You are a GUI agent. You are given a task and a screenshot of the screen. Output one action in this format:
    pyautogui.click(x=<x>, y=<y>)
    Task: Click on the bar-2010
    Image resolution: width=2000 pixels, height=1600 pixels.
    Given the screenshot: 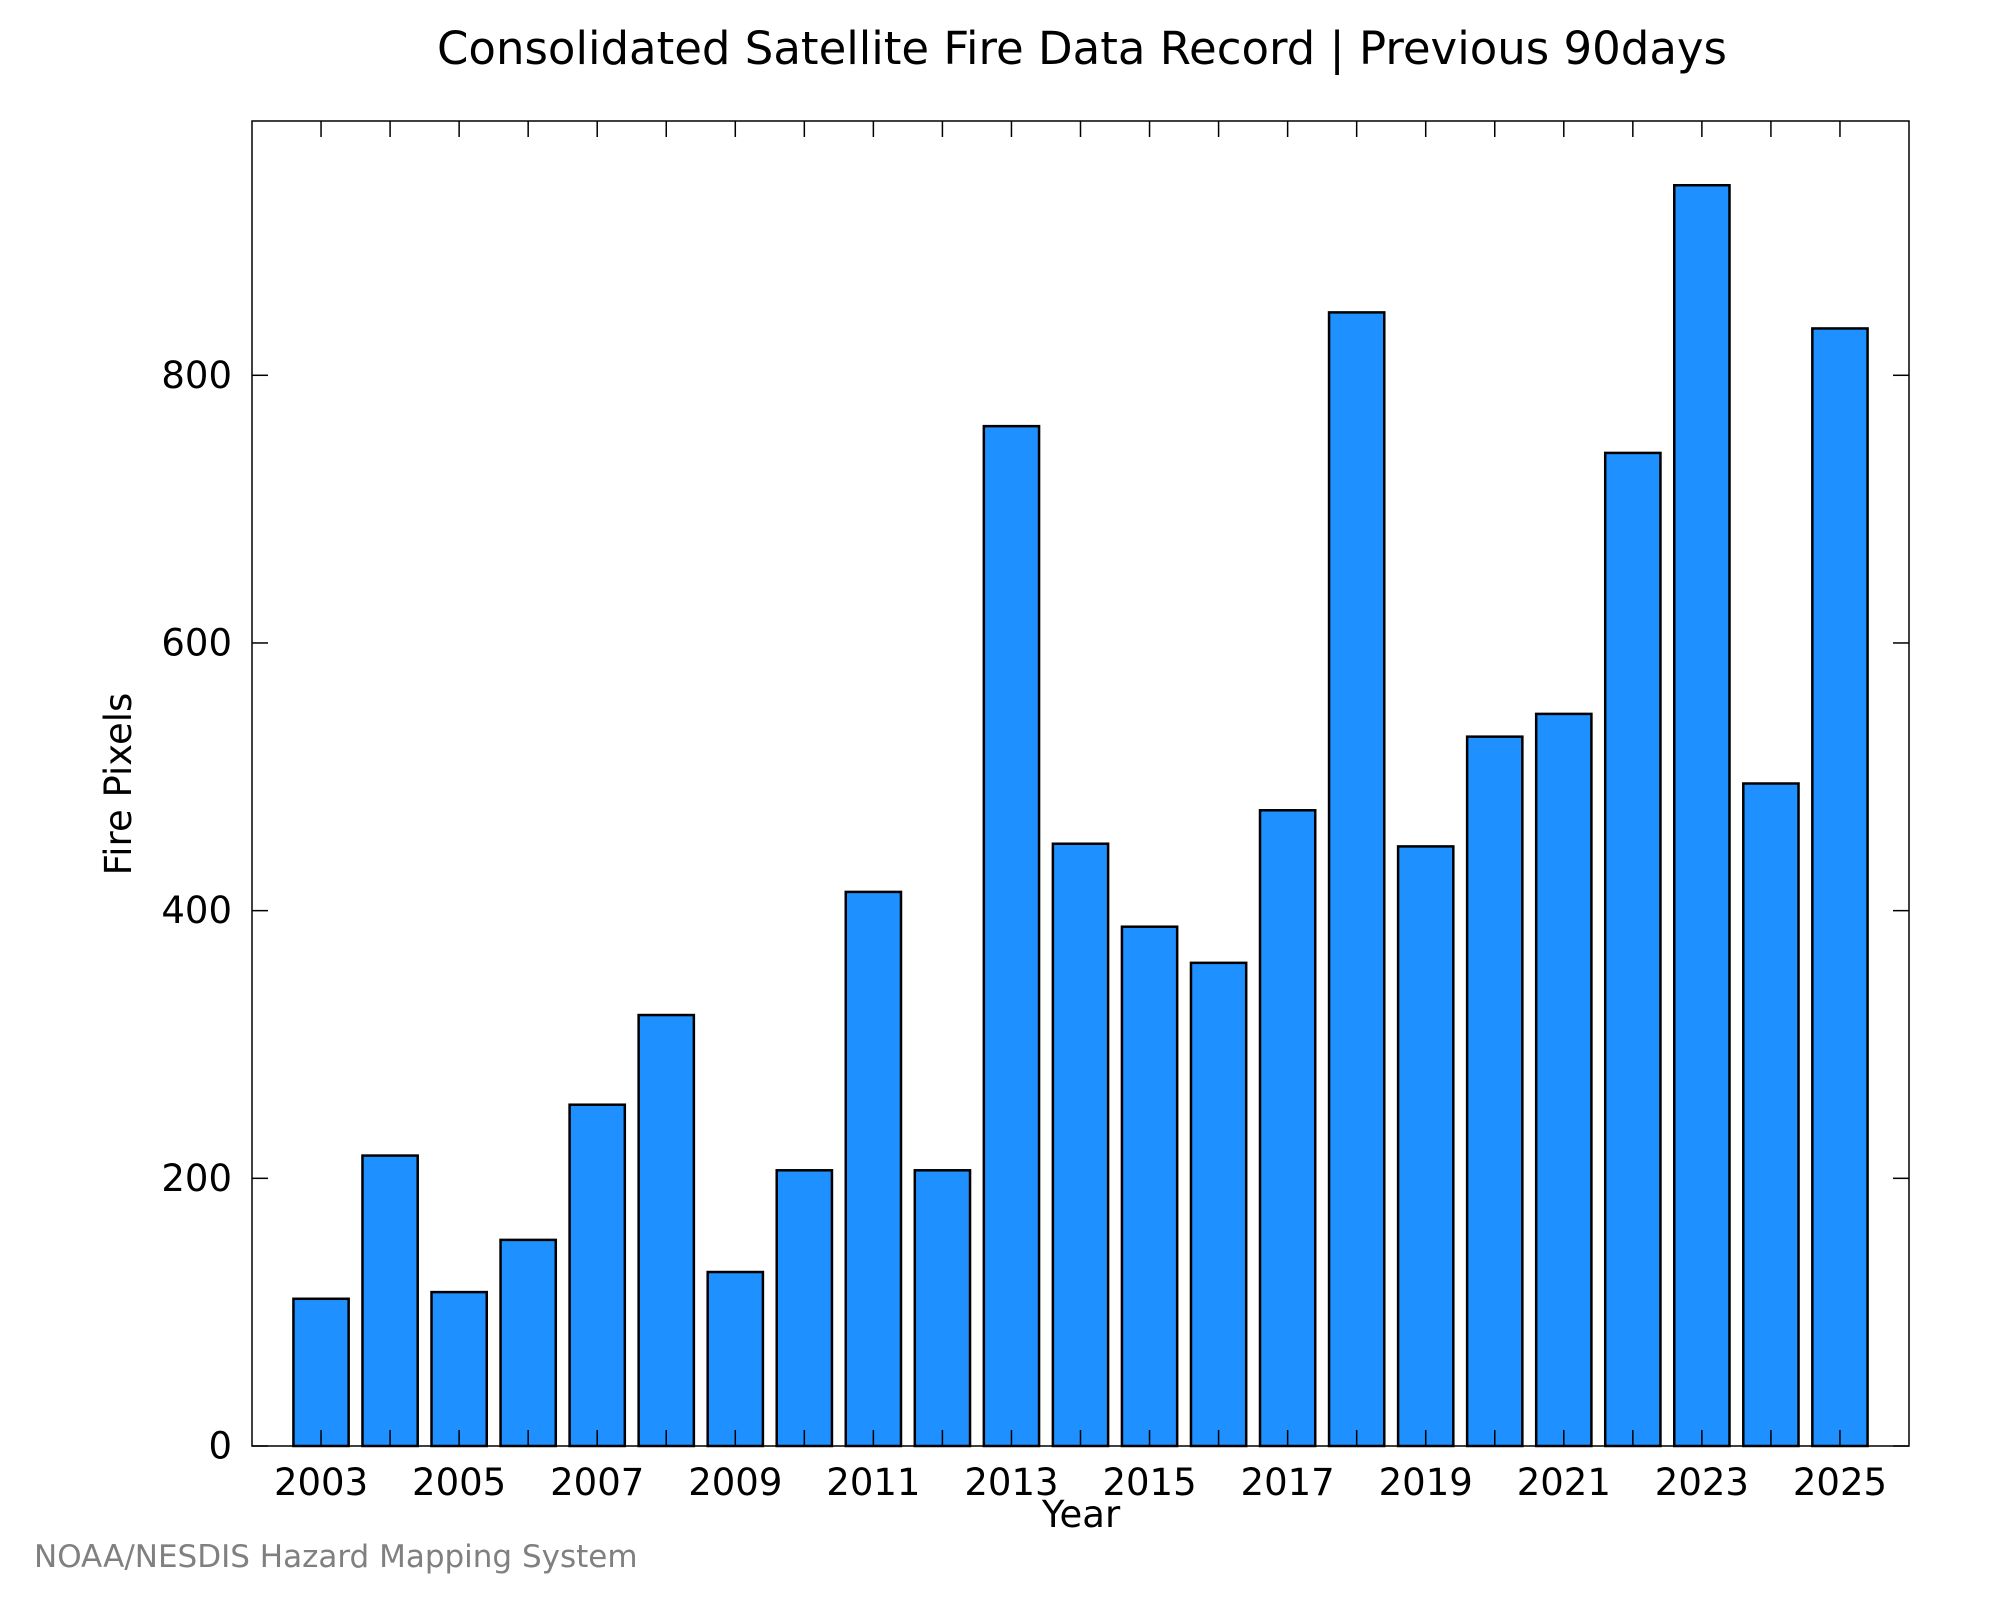 What is the action you would take?
    pyautogui.click(x=804, y=1308)
    